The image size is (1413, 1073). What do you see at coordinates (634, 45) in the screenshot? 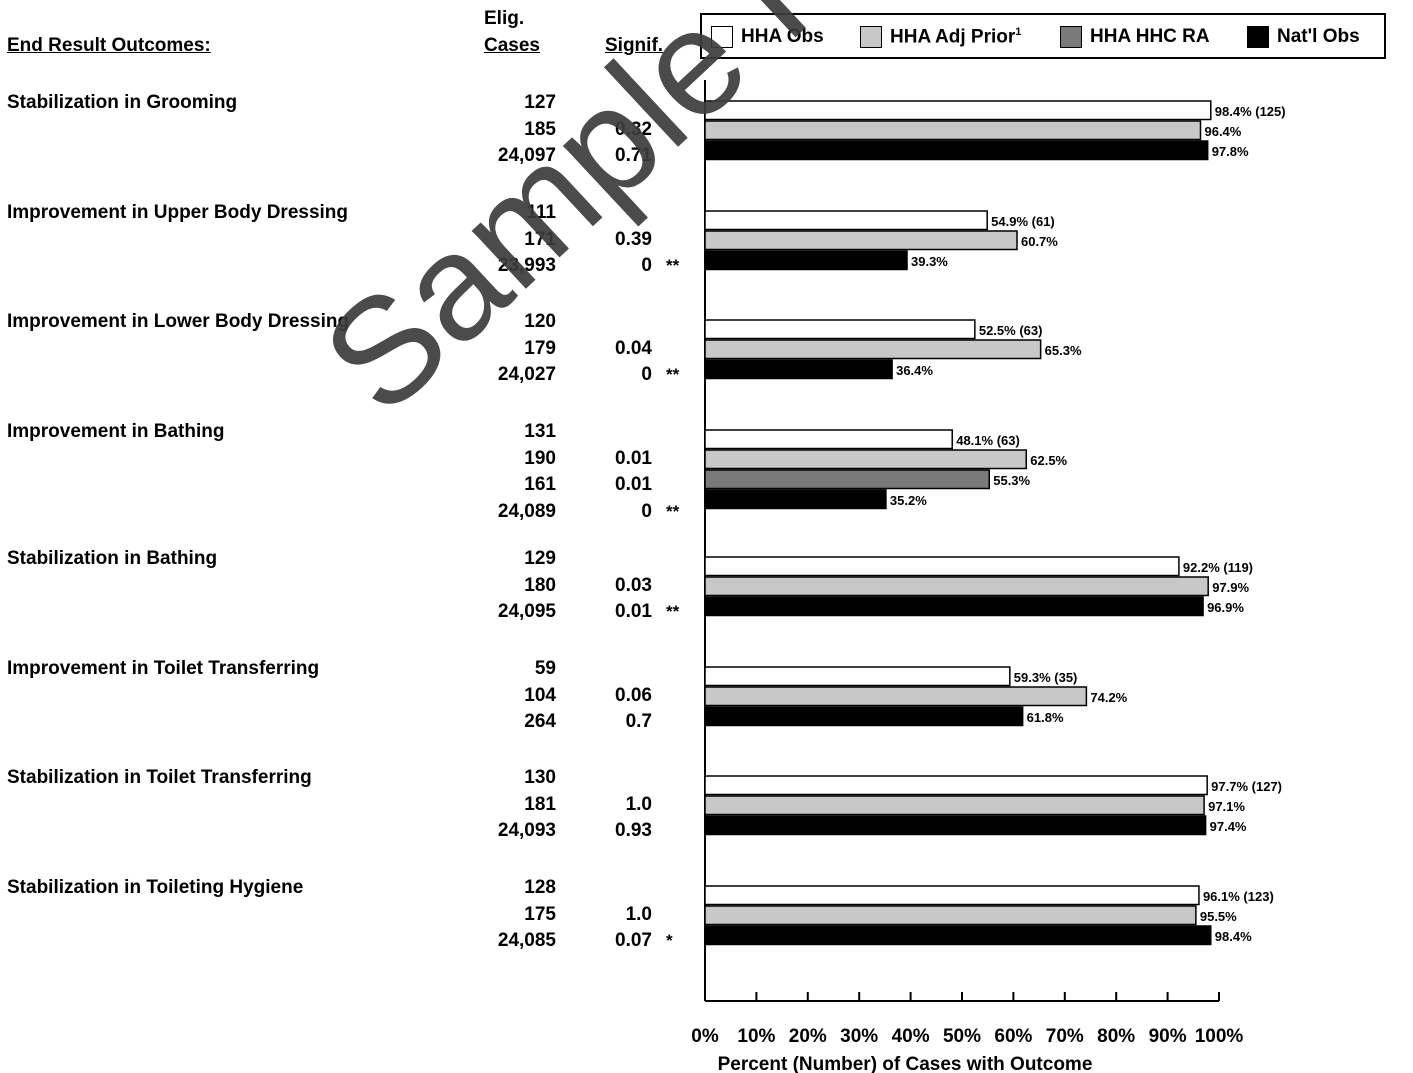
I see `signif-header: Signif.` at bounding box center [634, 45].